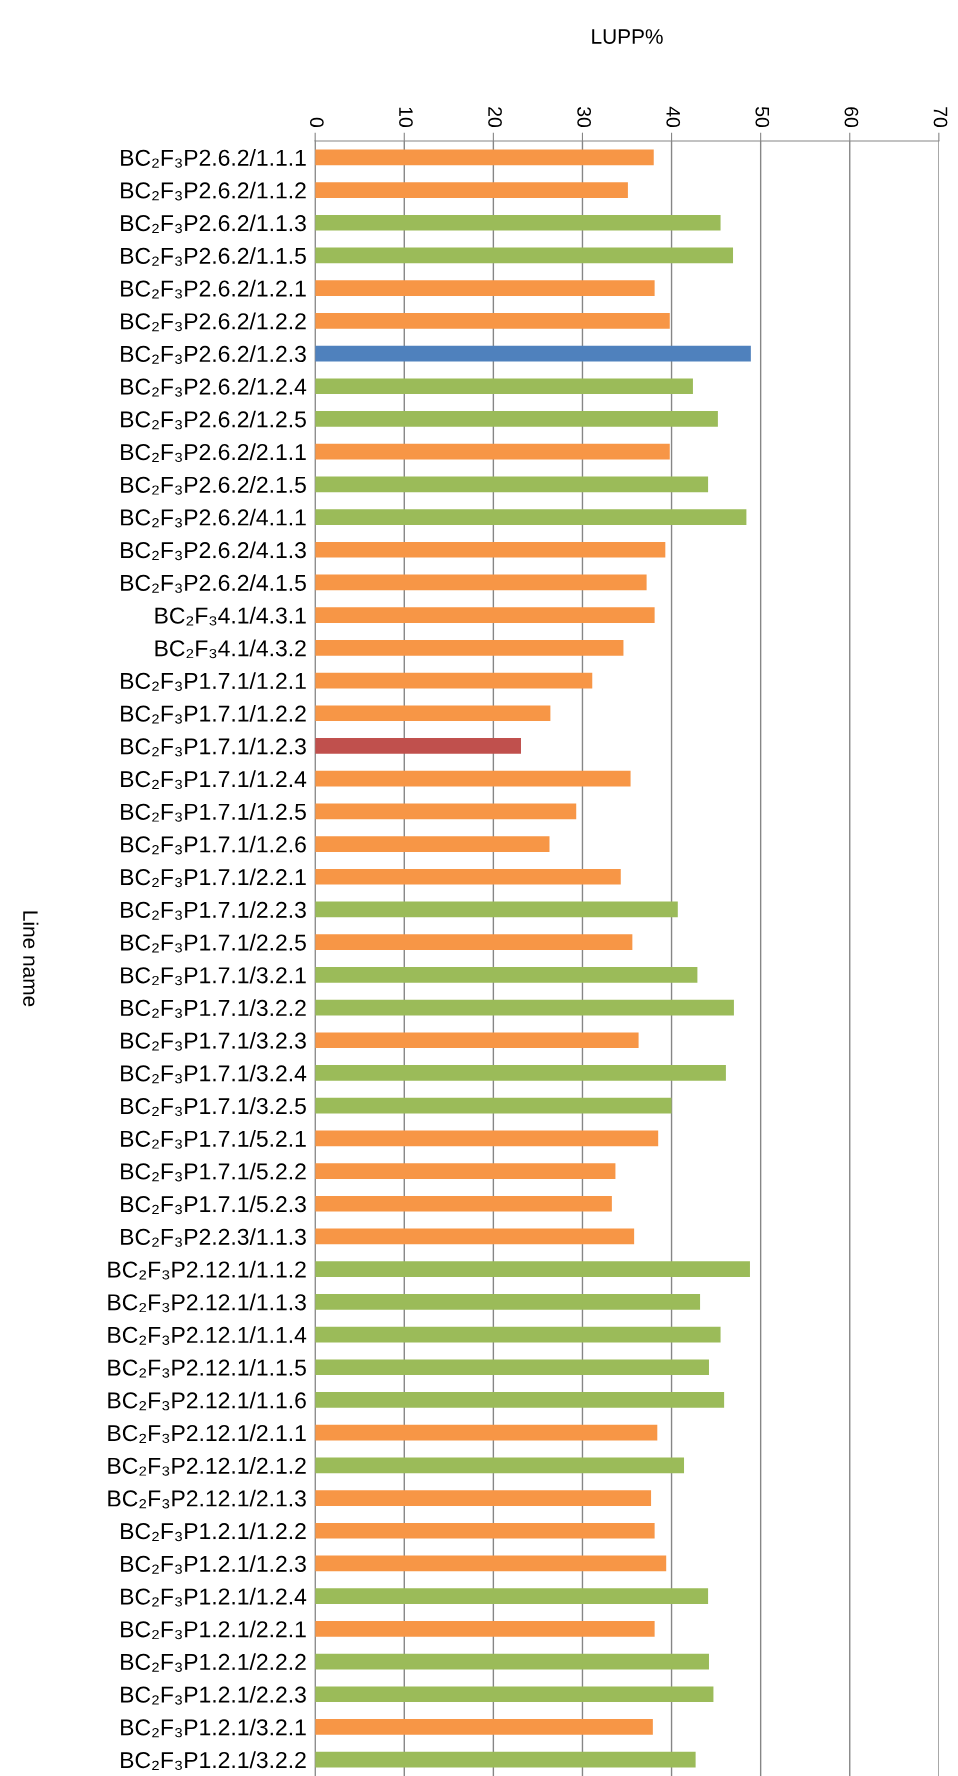  Describe the element at coordinates (406, 117) in the screenshot. I see `x-tick-label: 10` at that location.